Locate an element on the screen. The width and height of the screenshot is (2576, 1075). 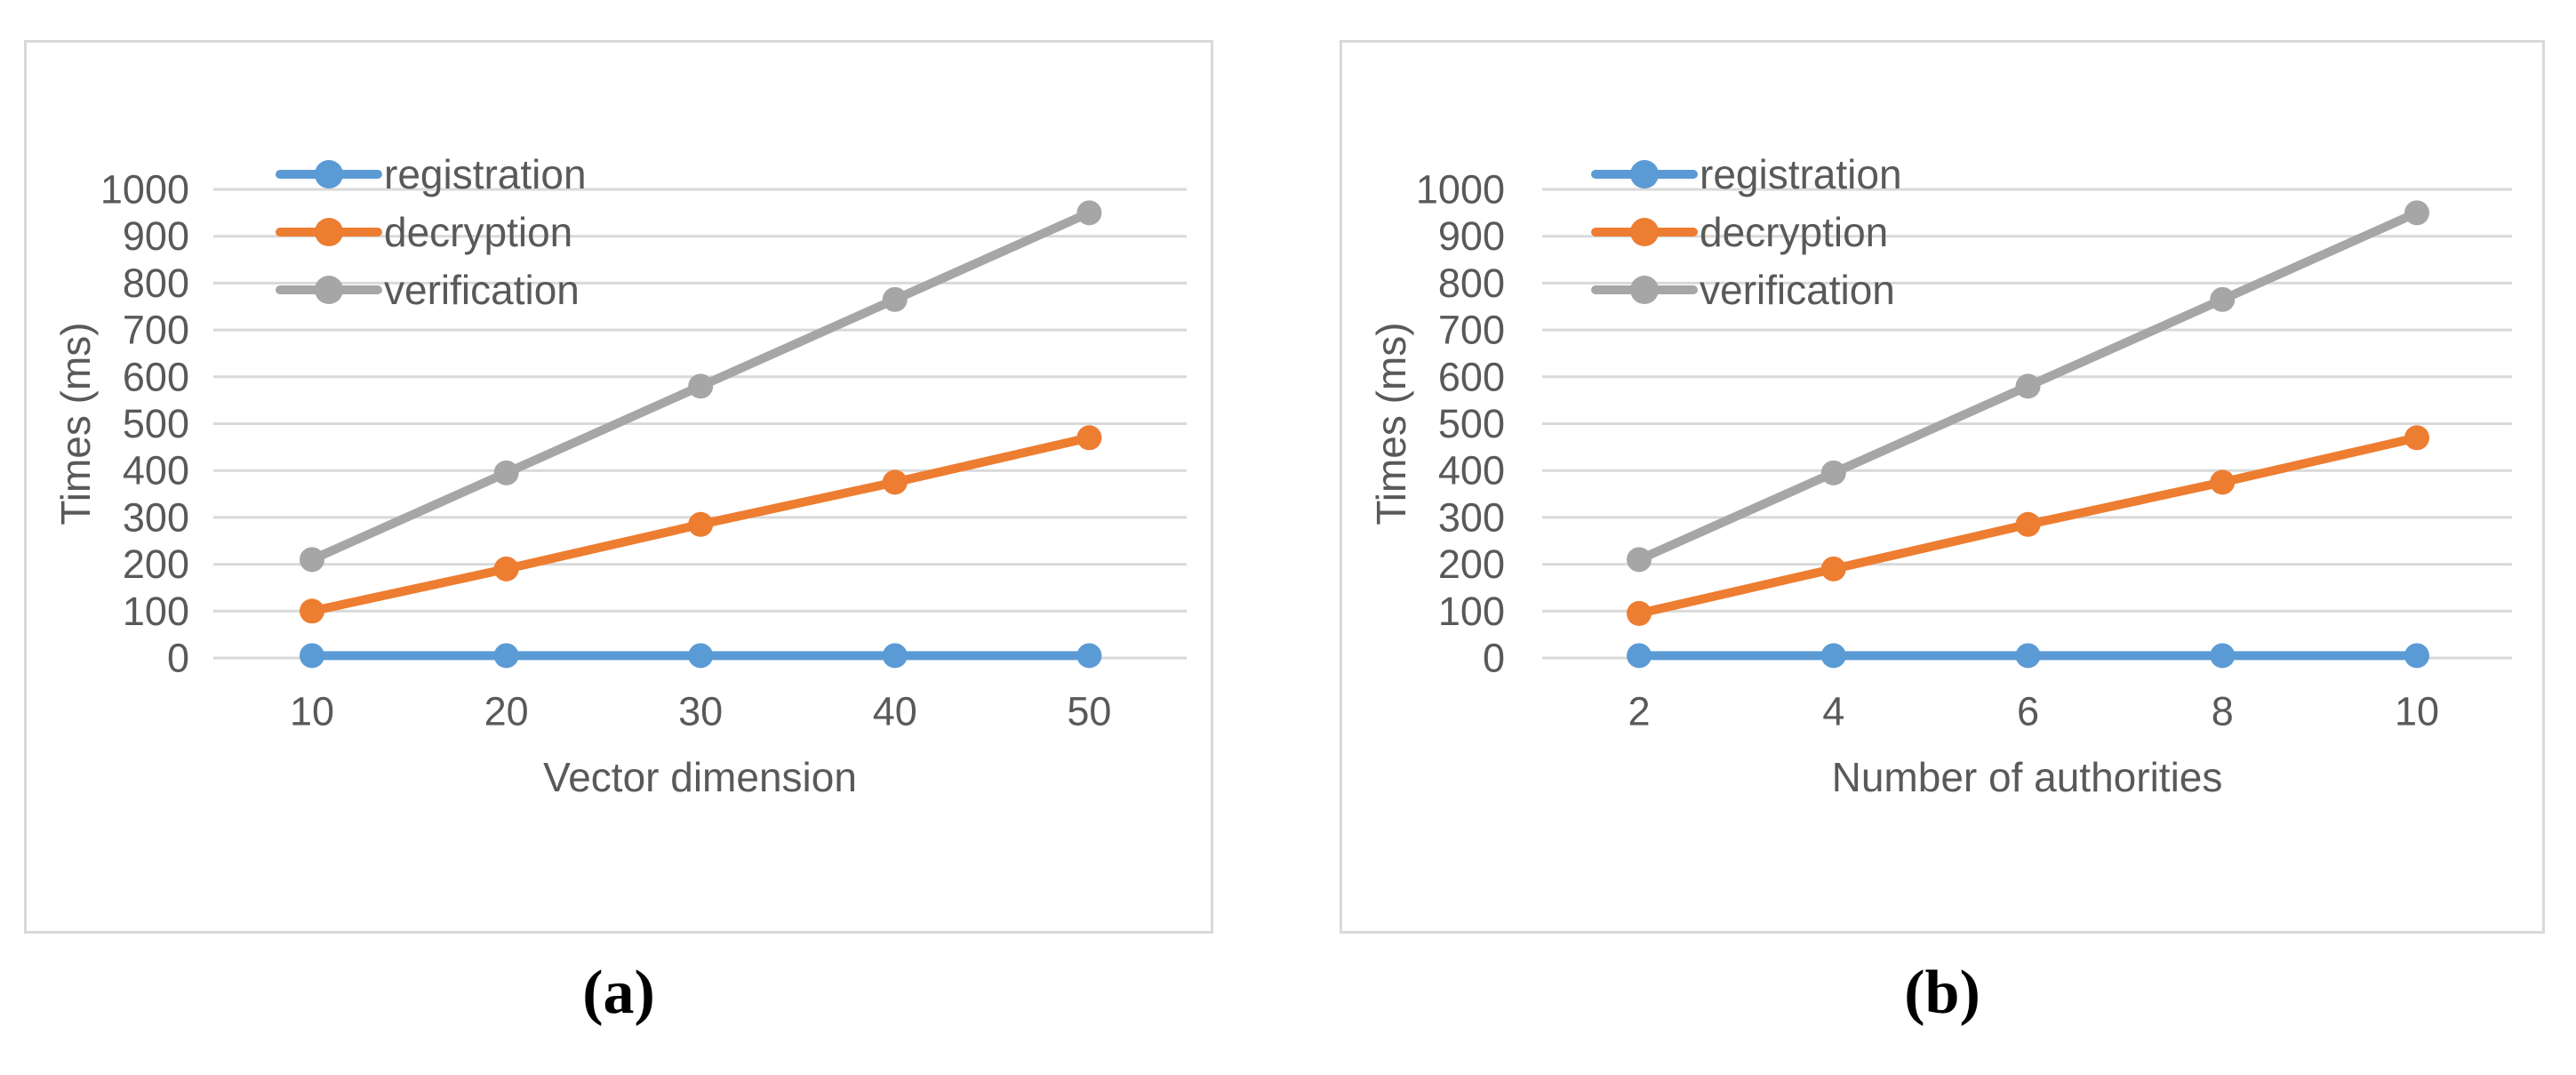
x-tick-label: 8 is located at coordinates (2223, 711).